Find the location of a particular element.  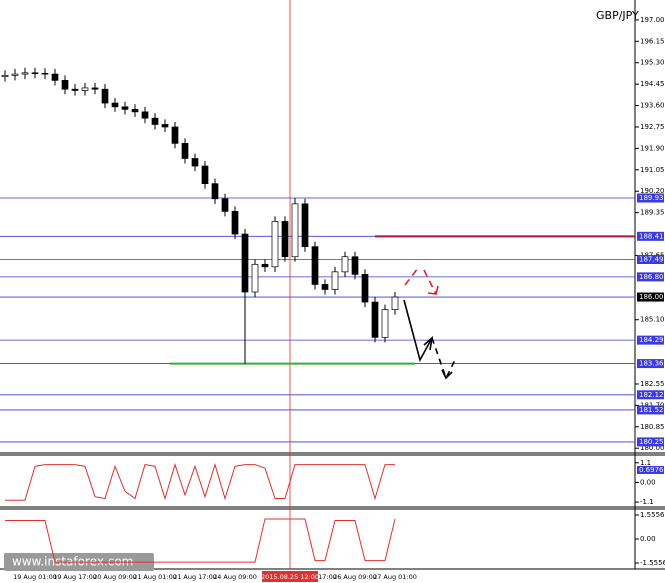

y-tick-label: -1.5556 is located at coordinates (652, 563).